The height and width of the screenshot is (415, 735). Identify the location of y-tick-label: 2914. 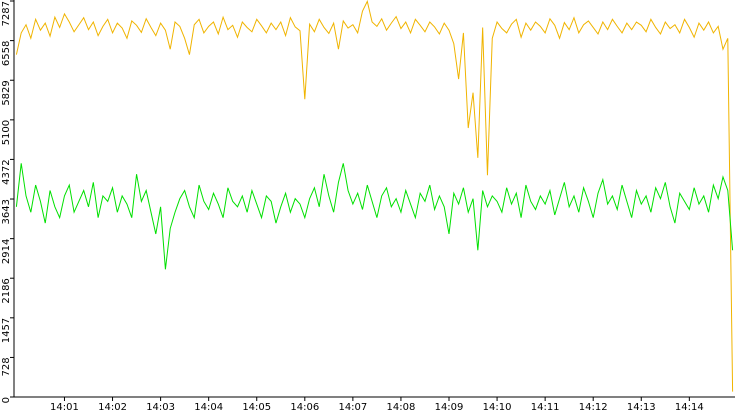
(6, 251).